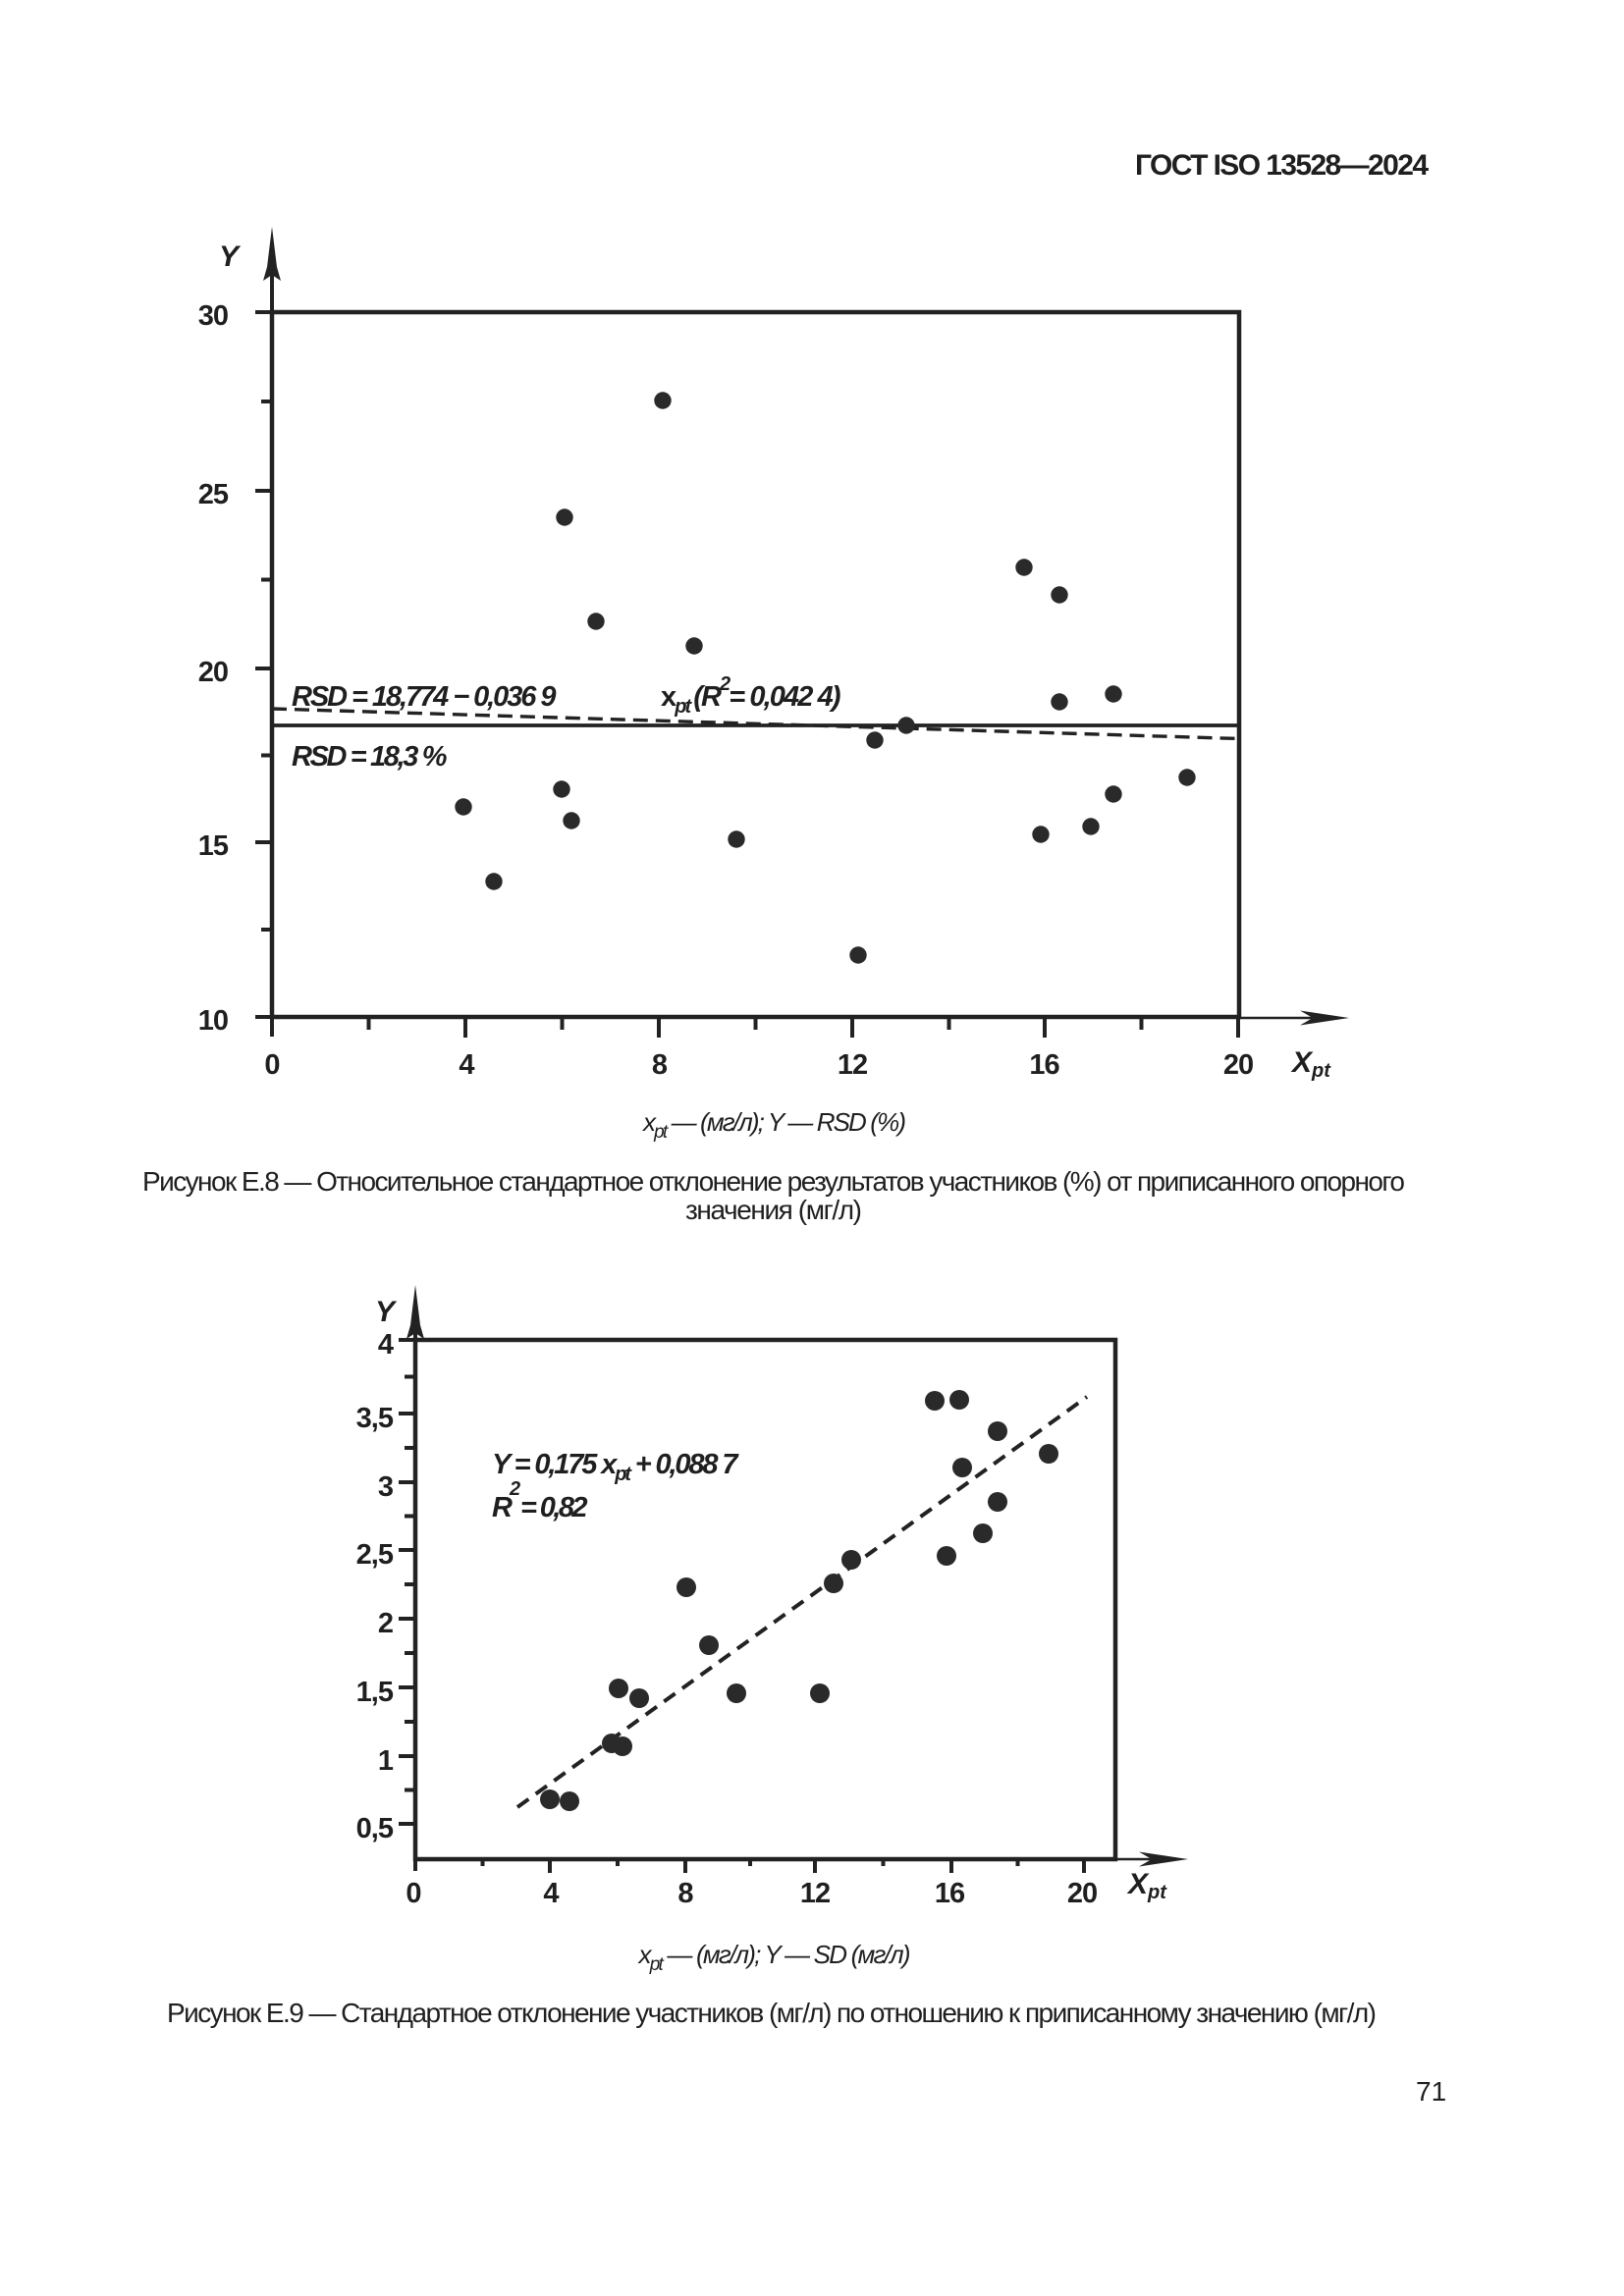 The width and height of the screenshot is (1624, 2296). I want to click on svg-text: = 0,82, so click(553, 1507).